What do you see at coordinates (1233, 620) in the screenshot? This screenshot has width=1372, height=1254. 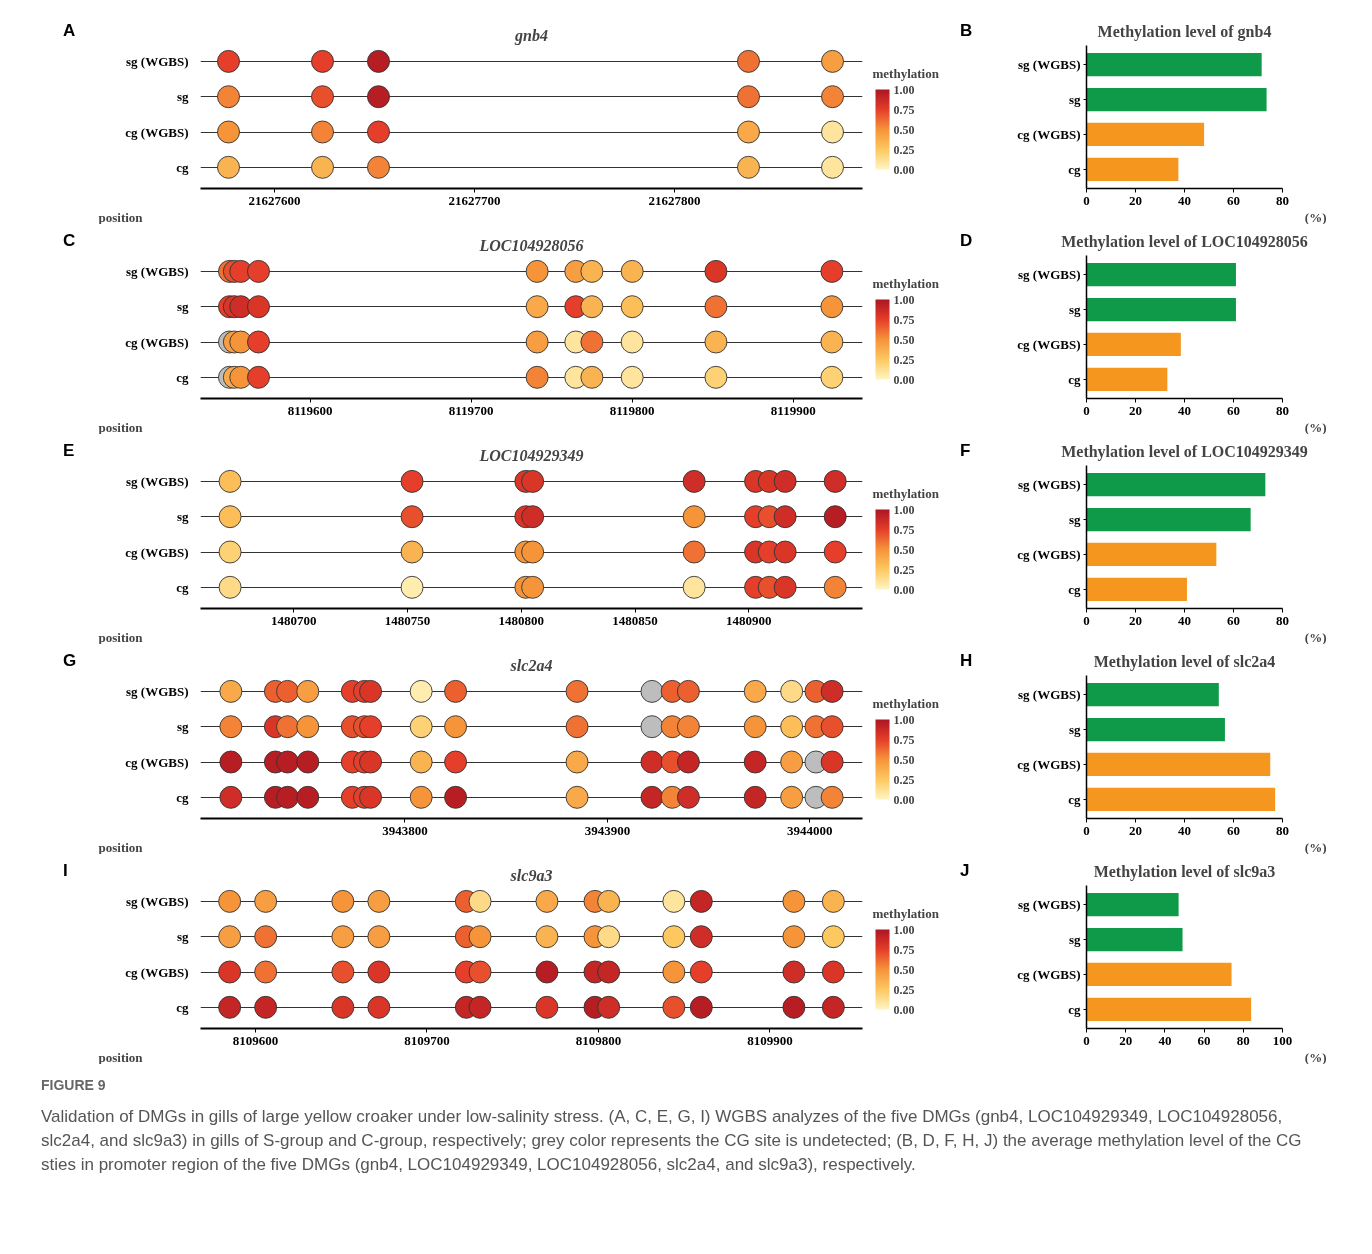 I see `x-tick-label: 60` at bounding box center [1233, 620].